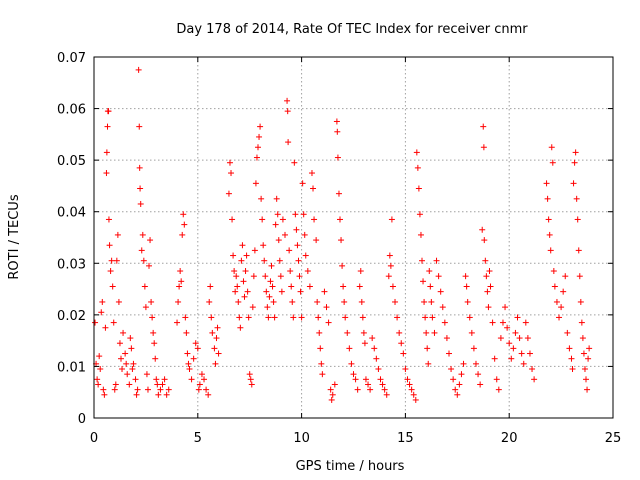 The width and height of the screenshot is (640, 480). I want to click on y-tick-label: 0.01, so click(71, 367).